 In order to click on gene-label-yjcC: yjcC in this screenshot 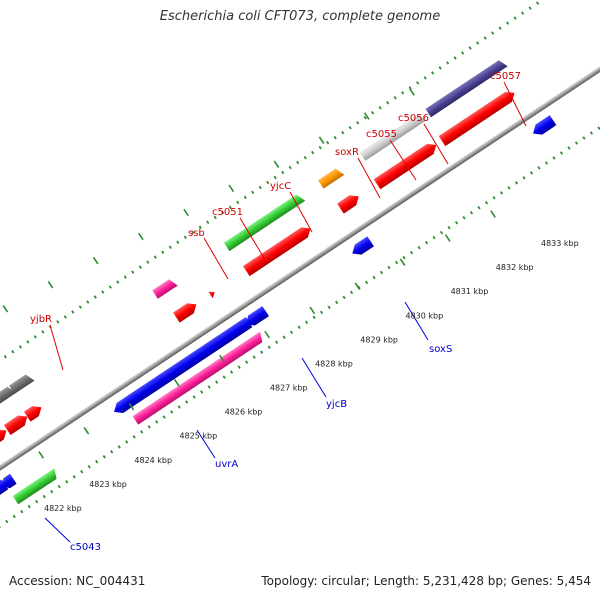, I will do `click(280, 186)`.